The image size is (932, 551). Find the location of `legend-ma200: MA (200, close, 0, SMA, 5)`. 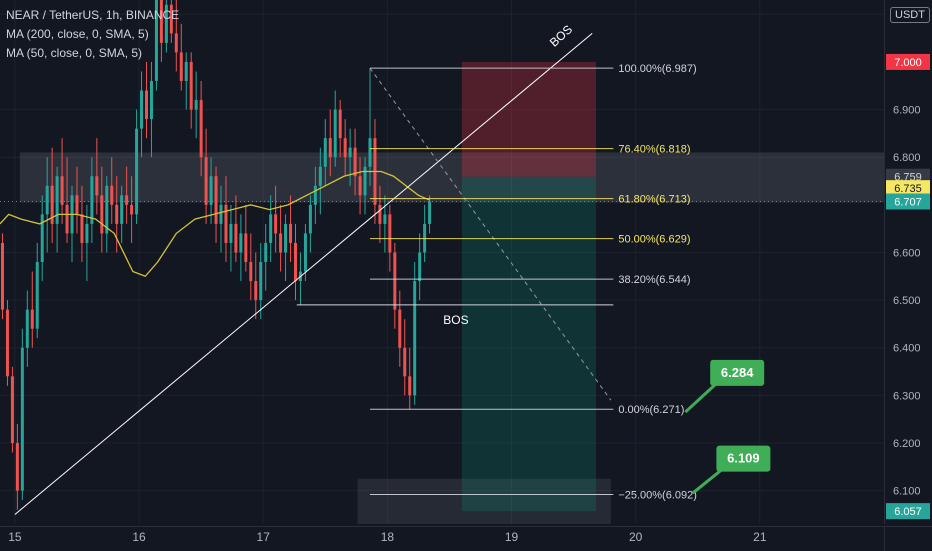

legend-ma200: MA (200, close, 0, SMA, 5) is located at coordinates (77, 34).